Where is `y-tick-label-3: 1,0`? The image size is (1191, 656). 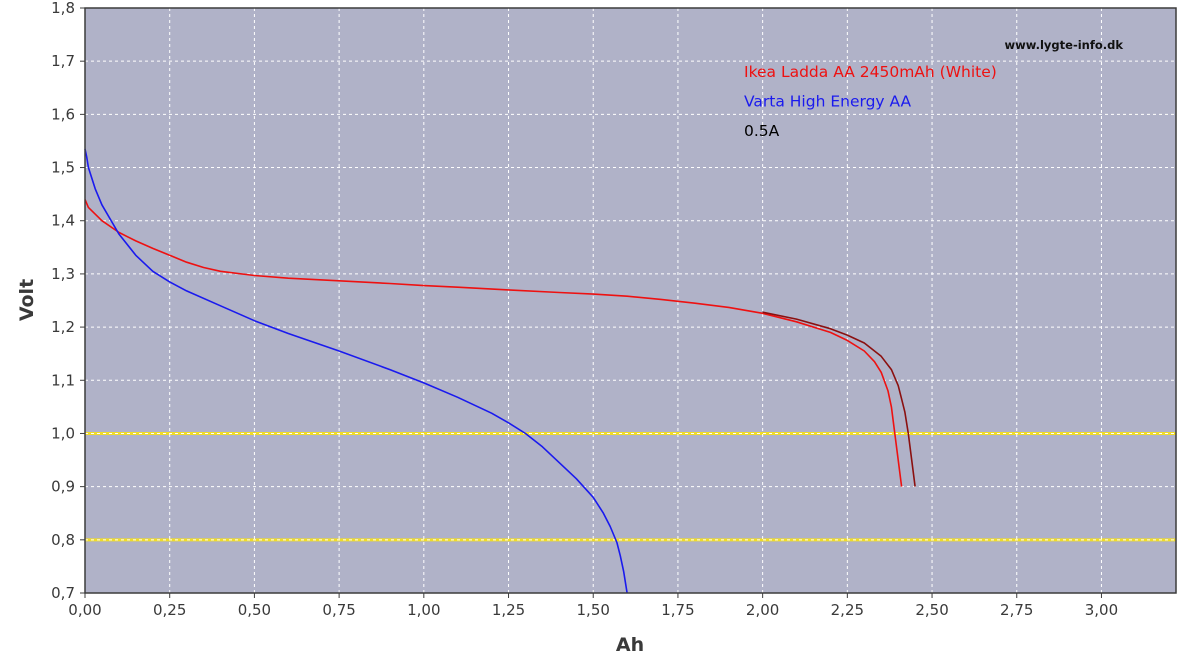 y-tick-label-3: 1,0 is located at coordinates (63, 433).